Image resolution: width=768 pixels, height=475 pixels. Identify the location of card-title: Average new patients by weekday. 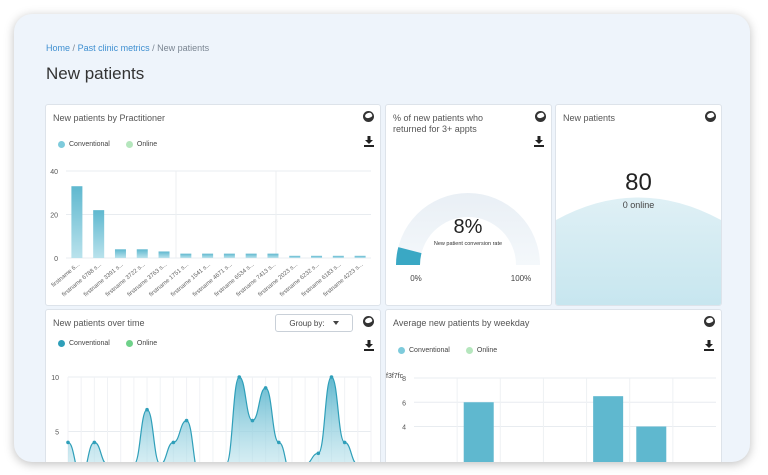
(461, 323).